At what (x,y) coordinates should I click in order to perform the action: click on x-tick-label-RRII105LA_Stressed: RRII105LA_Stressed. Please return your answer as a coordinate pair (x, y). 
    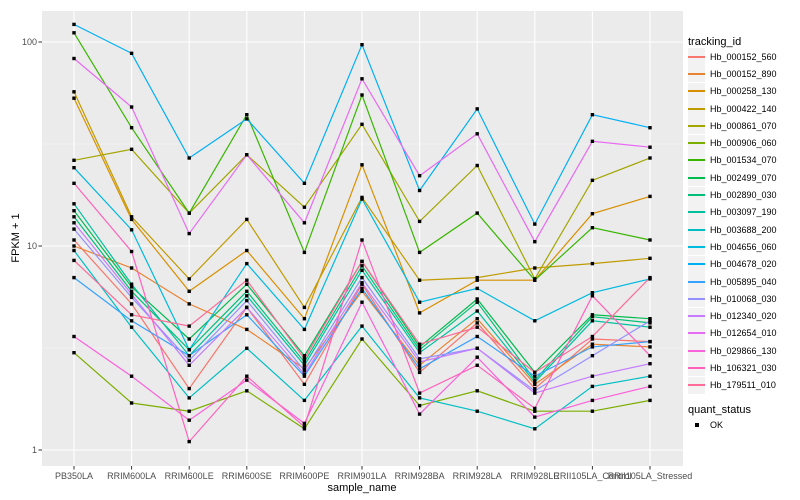
    Looking at the image, I should click on (650, 476).